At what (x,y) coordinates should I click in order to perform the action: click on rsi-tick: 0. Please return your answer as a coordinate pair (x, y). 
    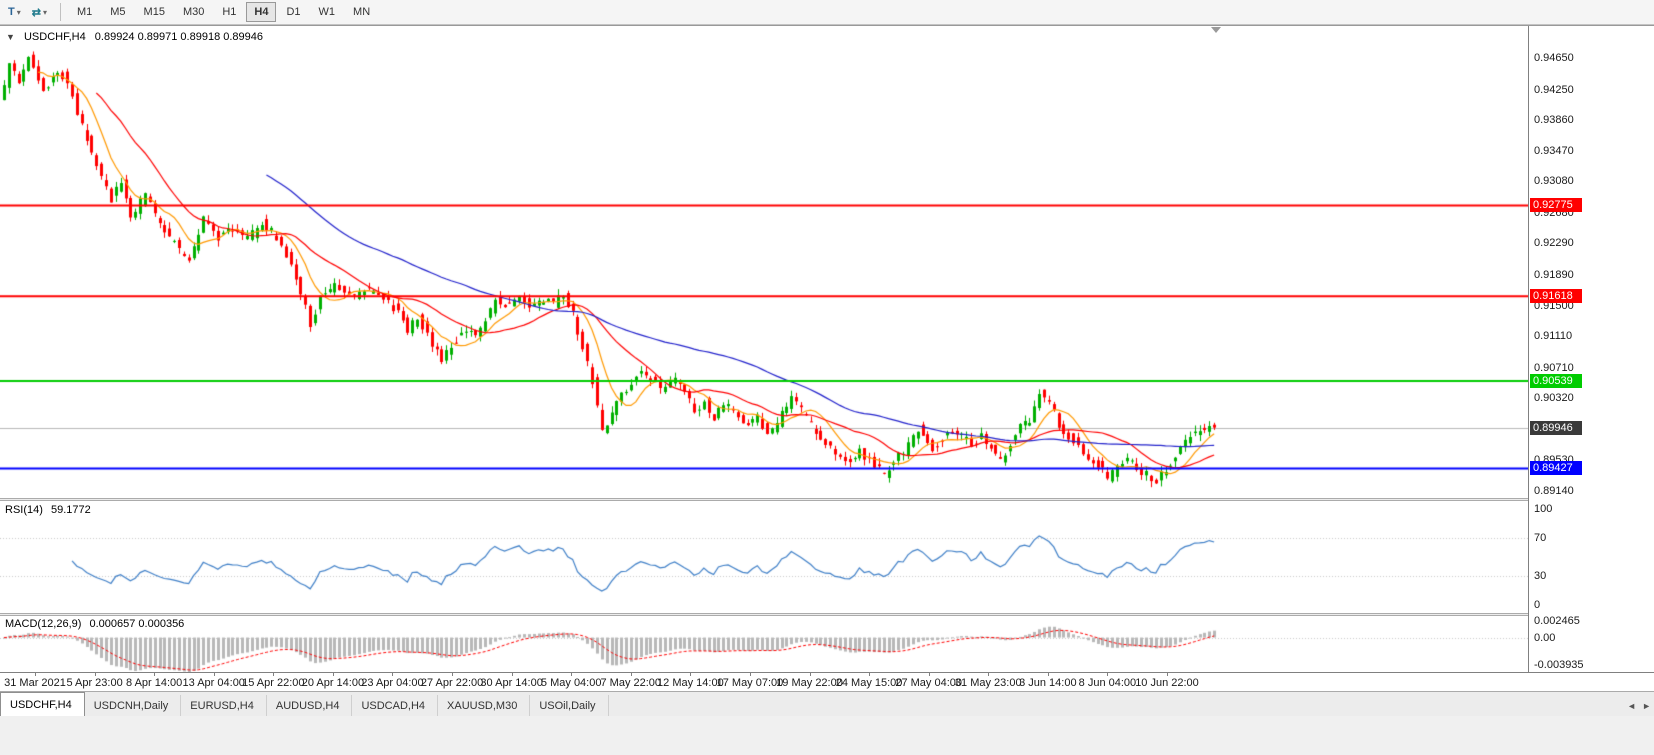
    Looking at the image, I should click on (1537, 605).